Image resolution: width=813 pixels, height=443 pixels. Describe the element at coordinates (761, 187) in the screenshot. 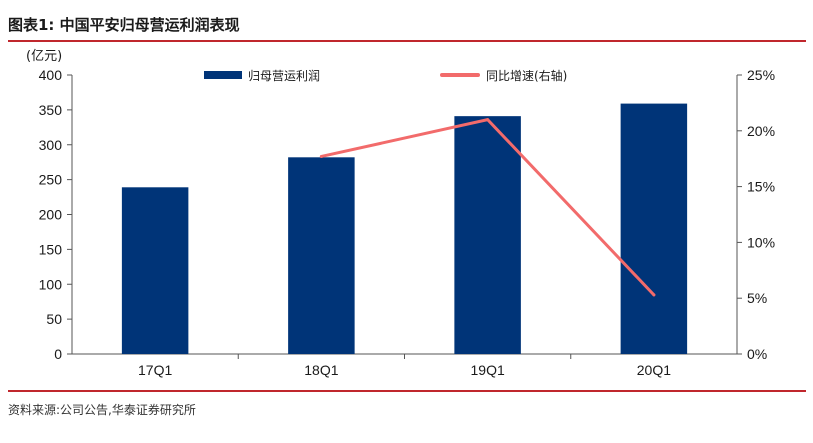

I see `y2-tick-label: 15%` at that location.